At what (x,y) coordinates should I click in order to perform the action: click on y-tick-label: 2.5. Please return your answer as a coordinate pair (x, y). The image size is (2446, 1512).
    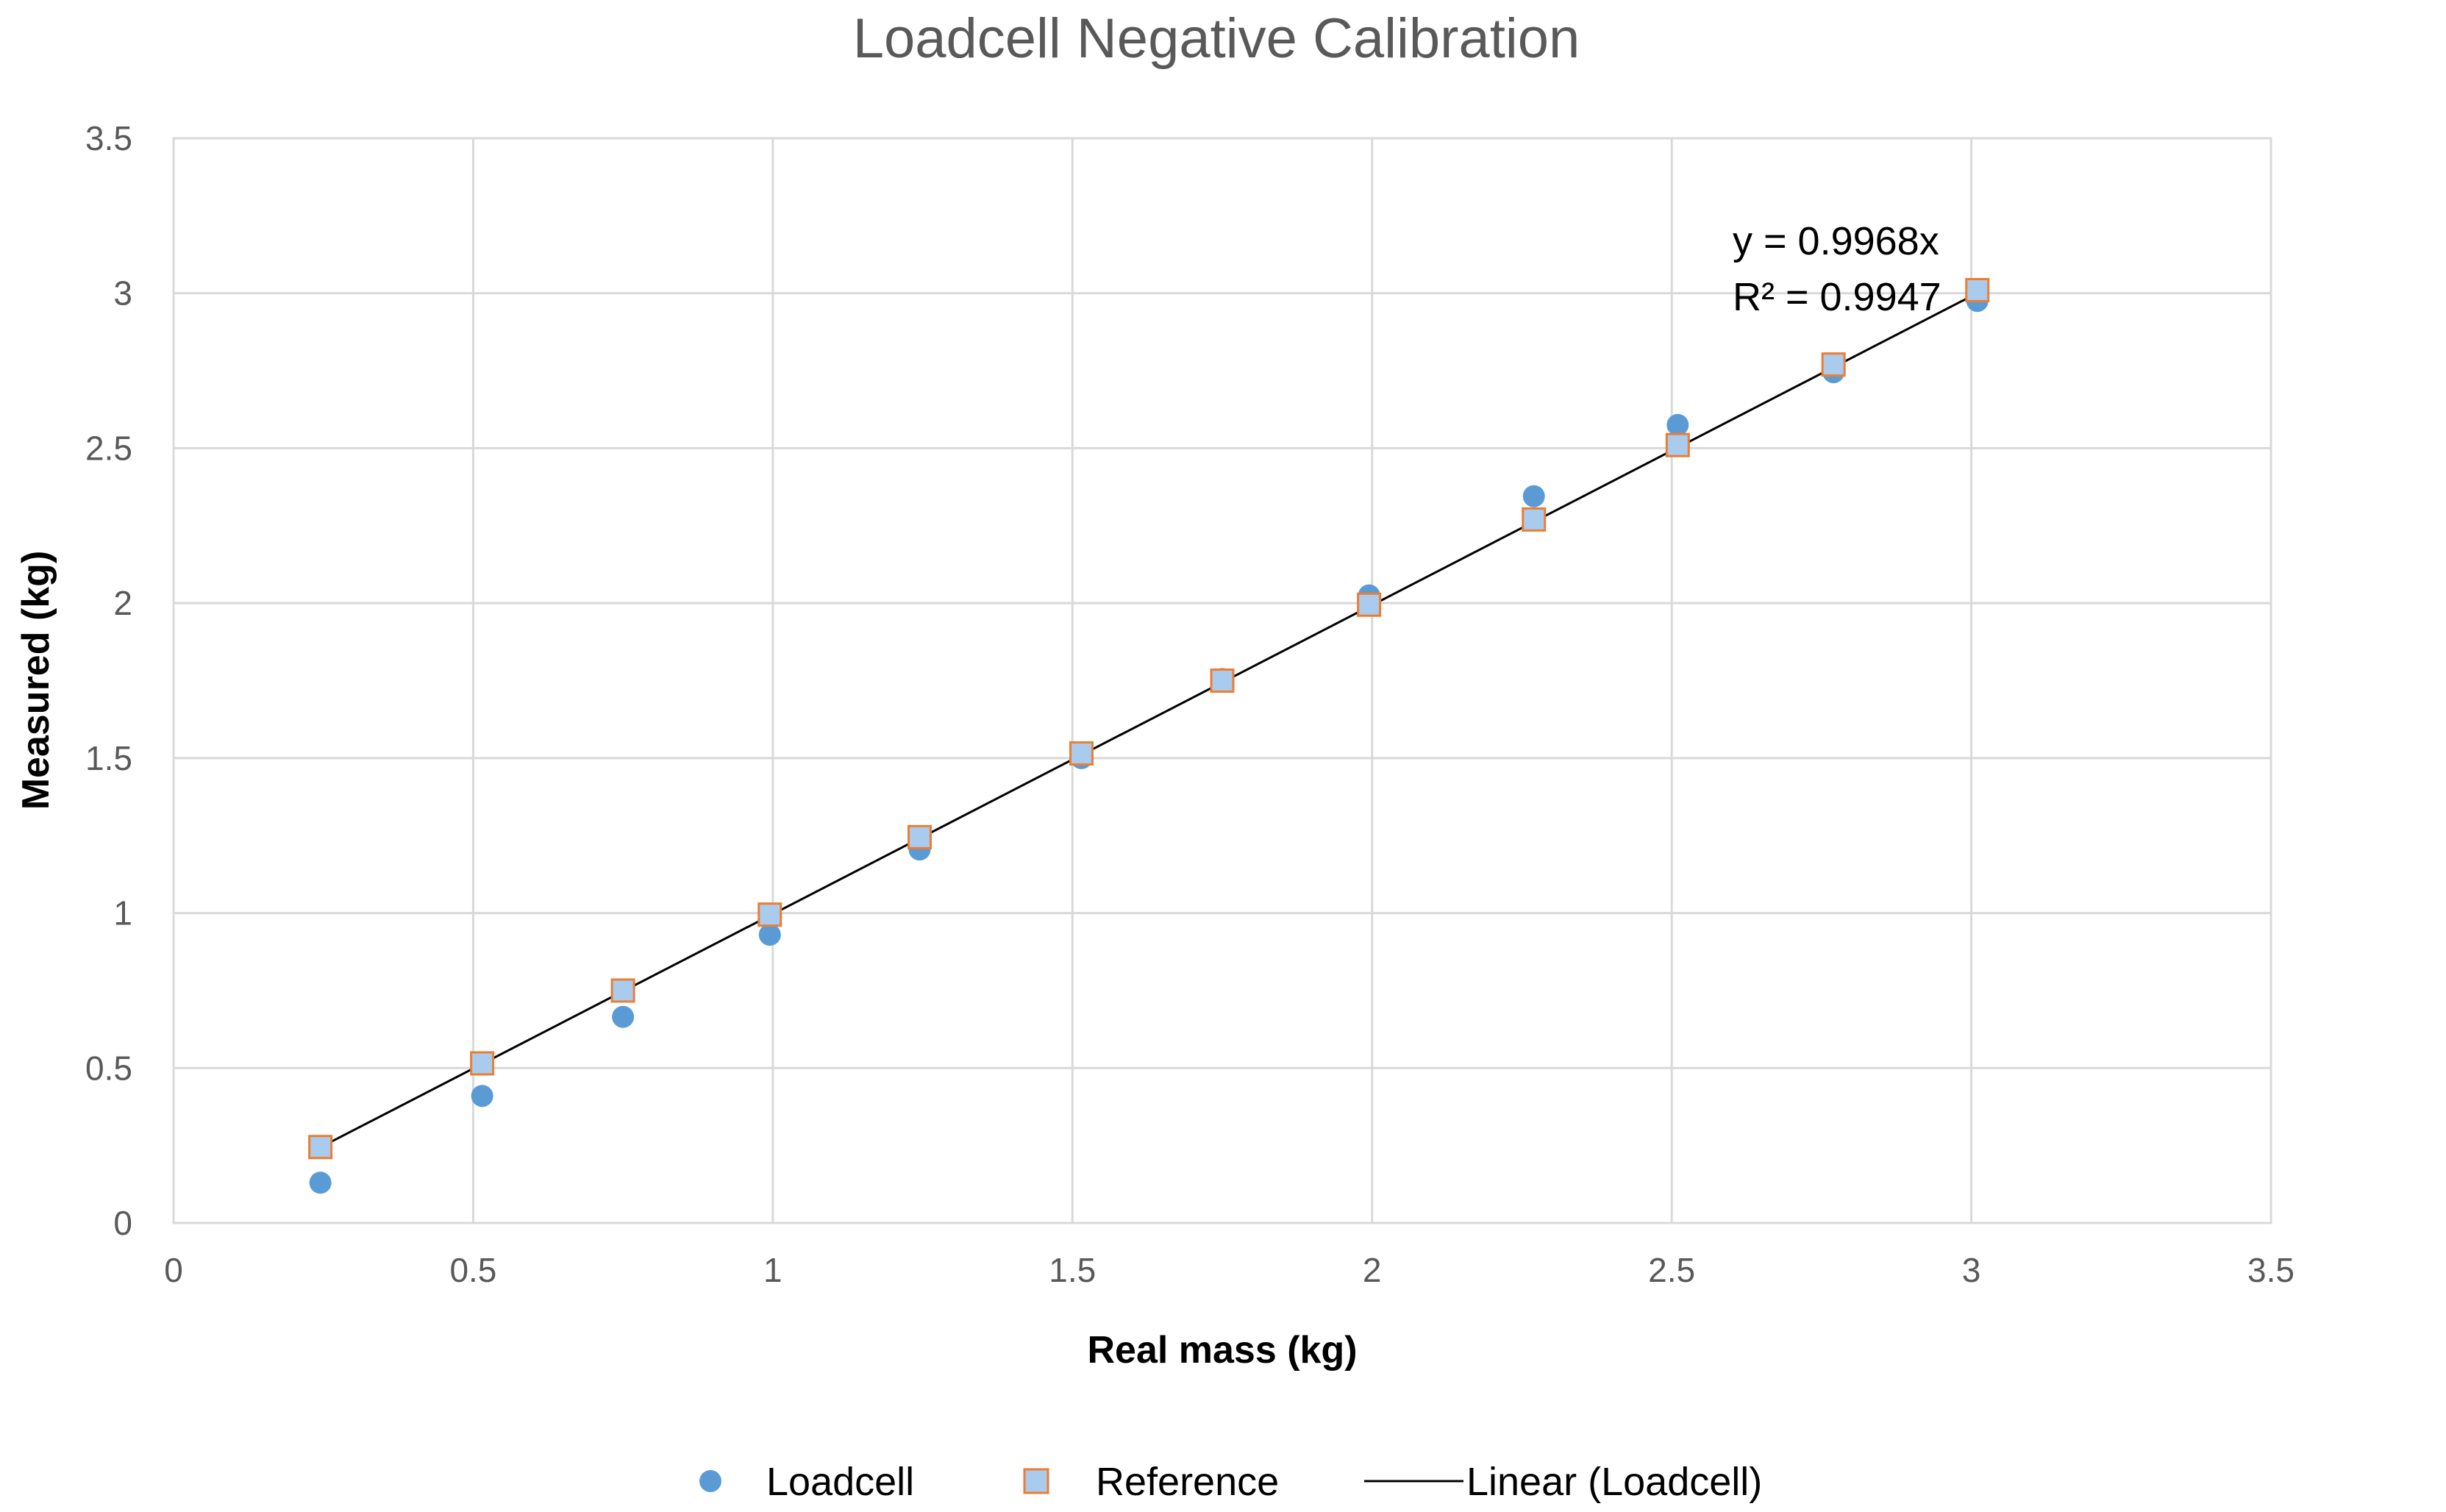
    Looking at the image, I should click on (108, 448).